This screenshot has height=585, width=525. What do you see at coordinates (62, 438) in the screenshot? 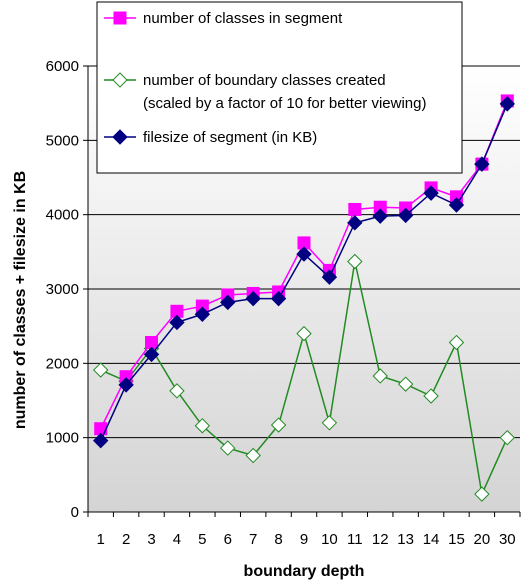
I see `y-tick-label: 1000` at bounding box center [62, 438].